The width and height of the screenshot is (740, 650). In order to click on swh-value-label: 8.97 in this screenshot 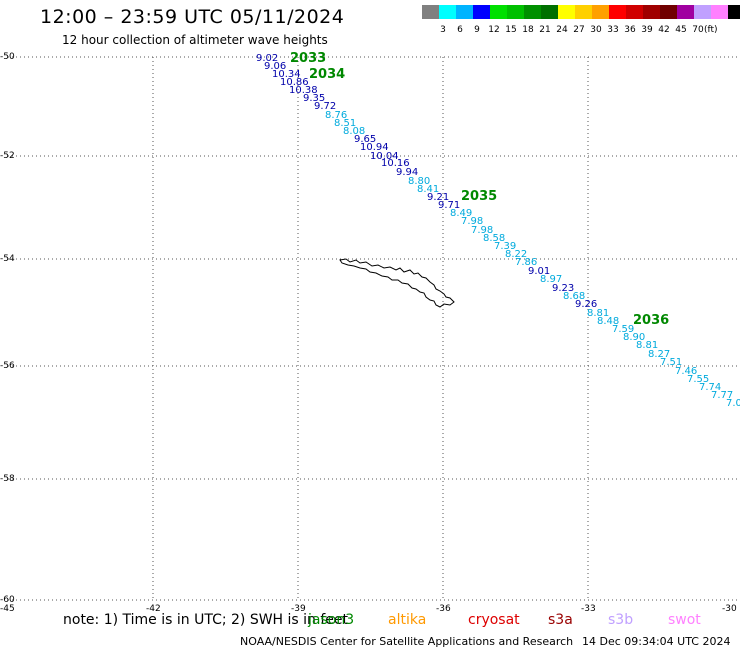, I will do `click(551, 279)`.